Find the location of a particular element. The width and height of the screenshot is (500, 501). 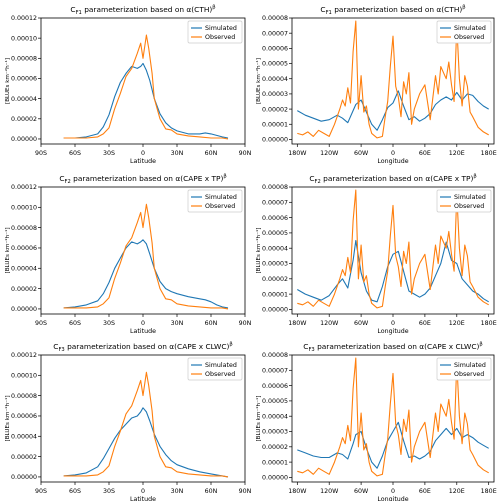

chart-title-part: parameterization based on α(CAPE x TP) is located at coordinates (147, 178).